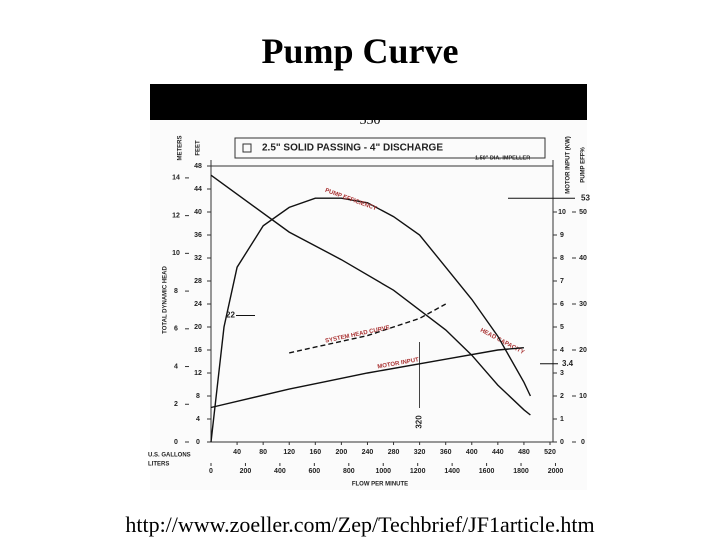 The image size is (720, 540). I want to click on x-tick-label: 280, so click(394, 452).